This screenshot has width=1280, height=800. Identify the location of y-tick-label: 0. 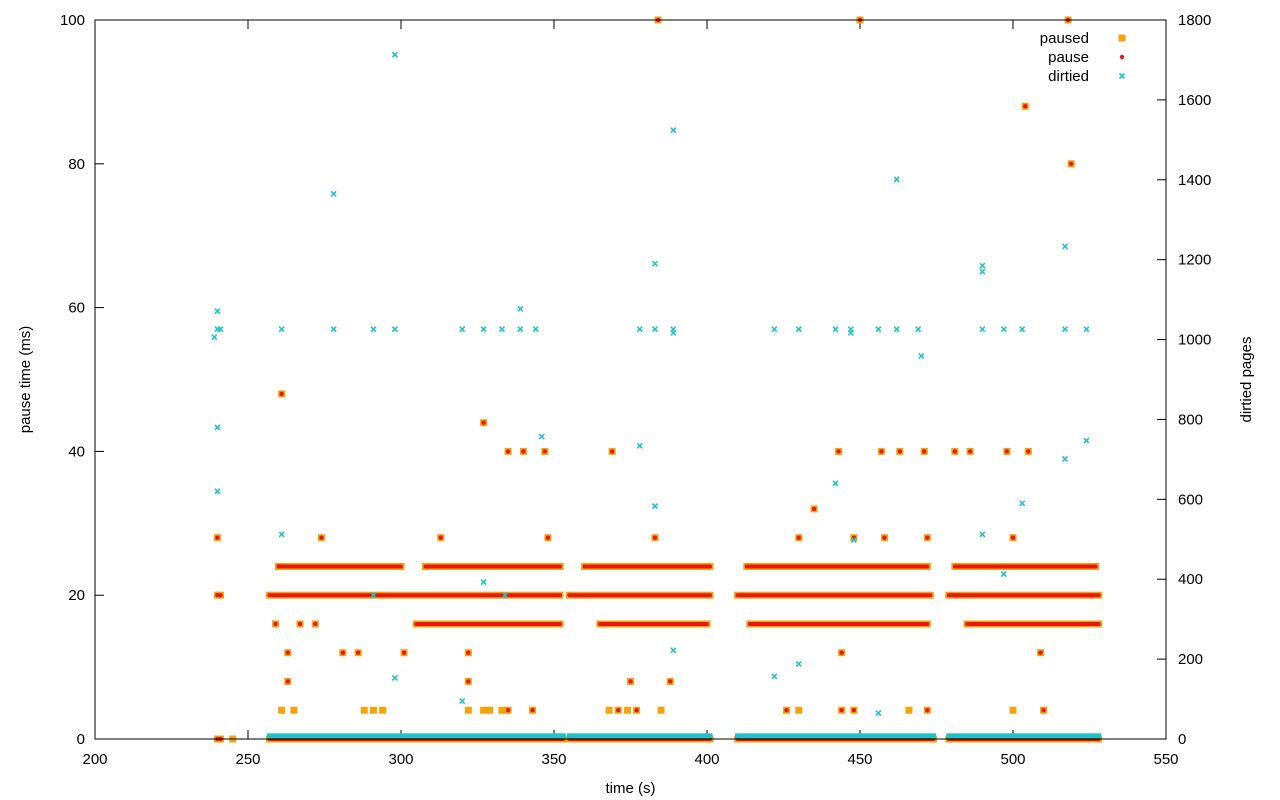
(81, 739).